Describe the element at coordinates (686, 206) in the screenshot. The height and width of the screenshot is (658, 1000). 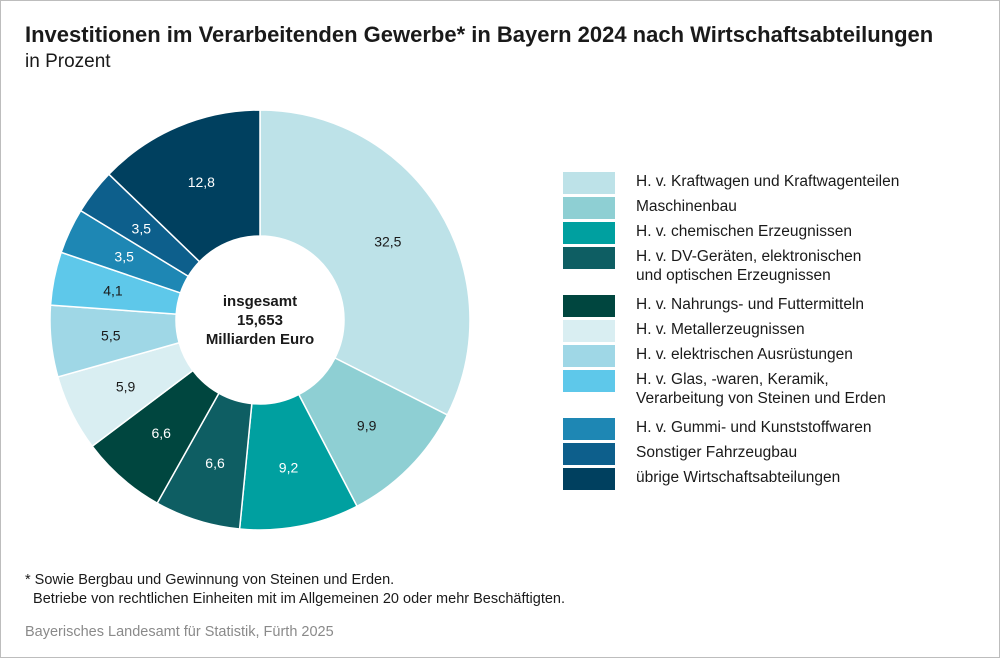
I see `legend-label: Maschinenbau` at that location.